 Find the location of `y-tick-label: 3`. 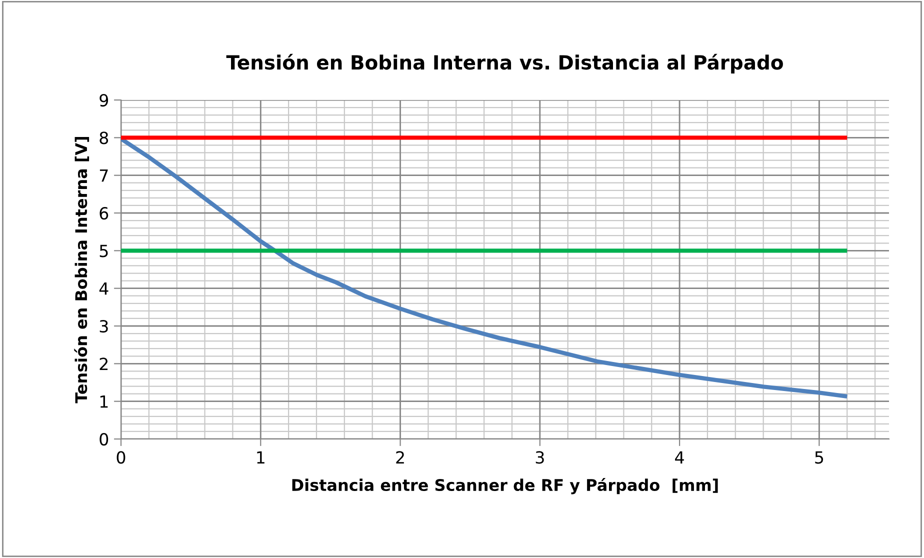

y-tick-label: 3 is located at coordinates (104, 326).